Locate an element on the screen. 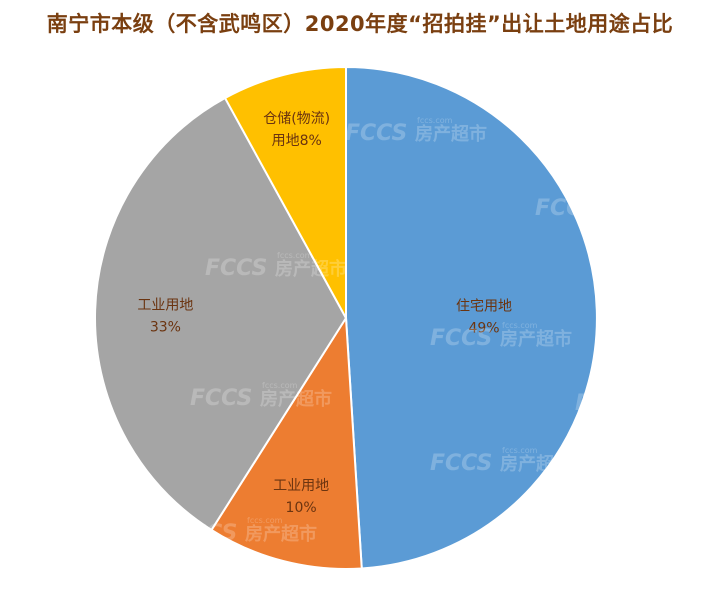 Image resolution: width=720 pixels, height=590 pixels. data-label: 工业用地 10% is located at coordinates (301, 497).